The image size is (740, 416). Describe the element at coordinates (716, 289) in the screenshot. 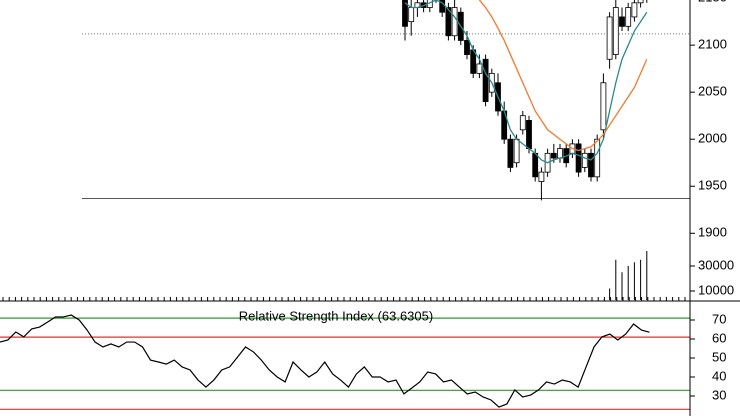

I see `y-tick-label: 10000` at that location.